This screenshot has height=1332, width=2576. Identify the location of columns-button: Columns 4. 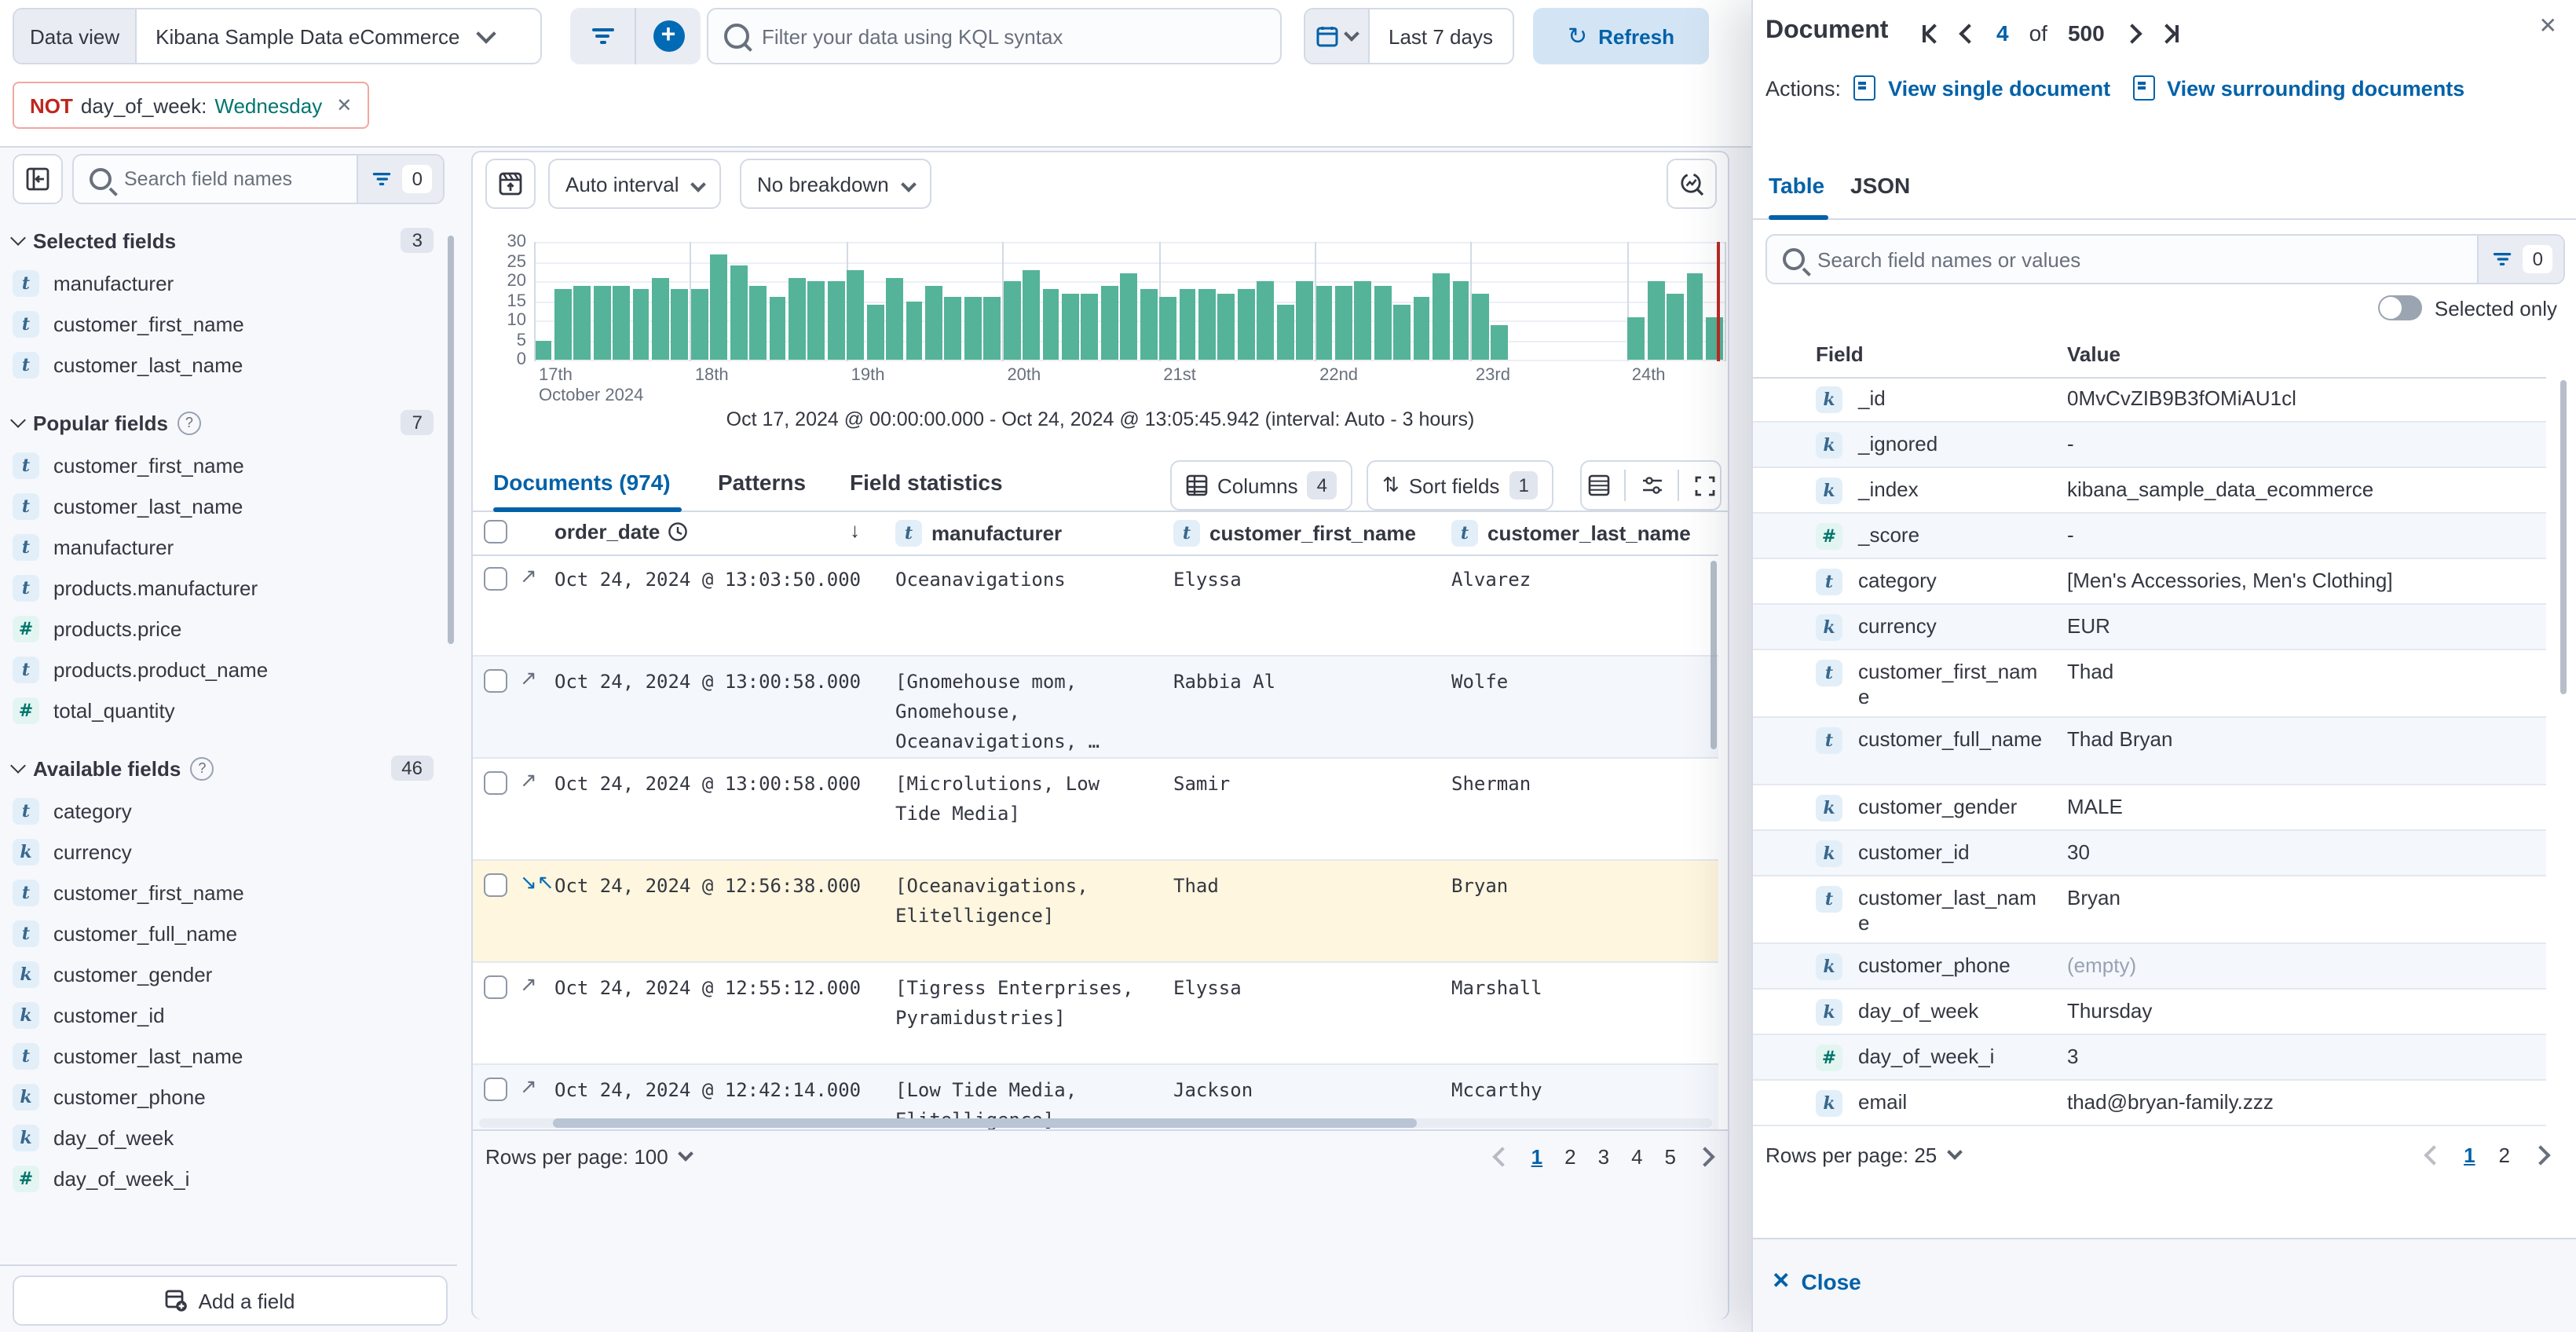
(1261, 485).